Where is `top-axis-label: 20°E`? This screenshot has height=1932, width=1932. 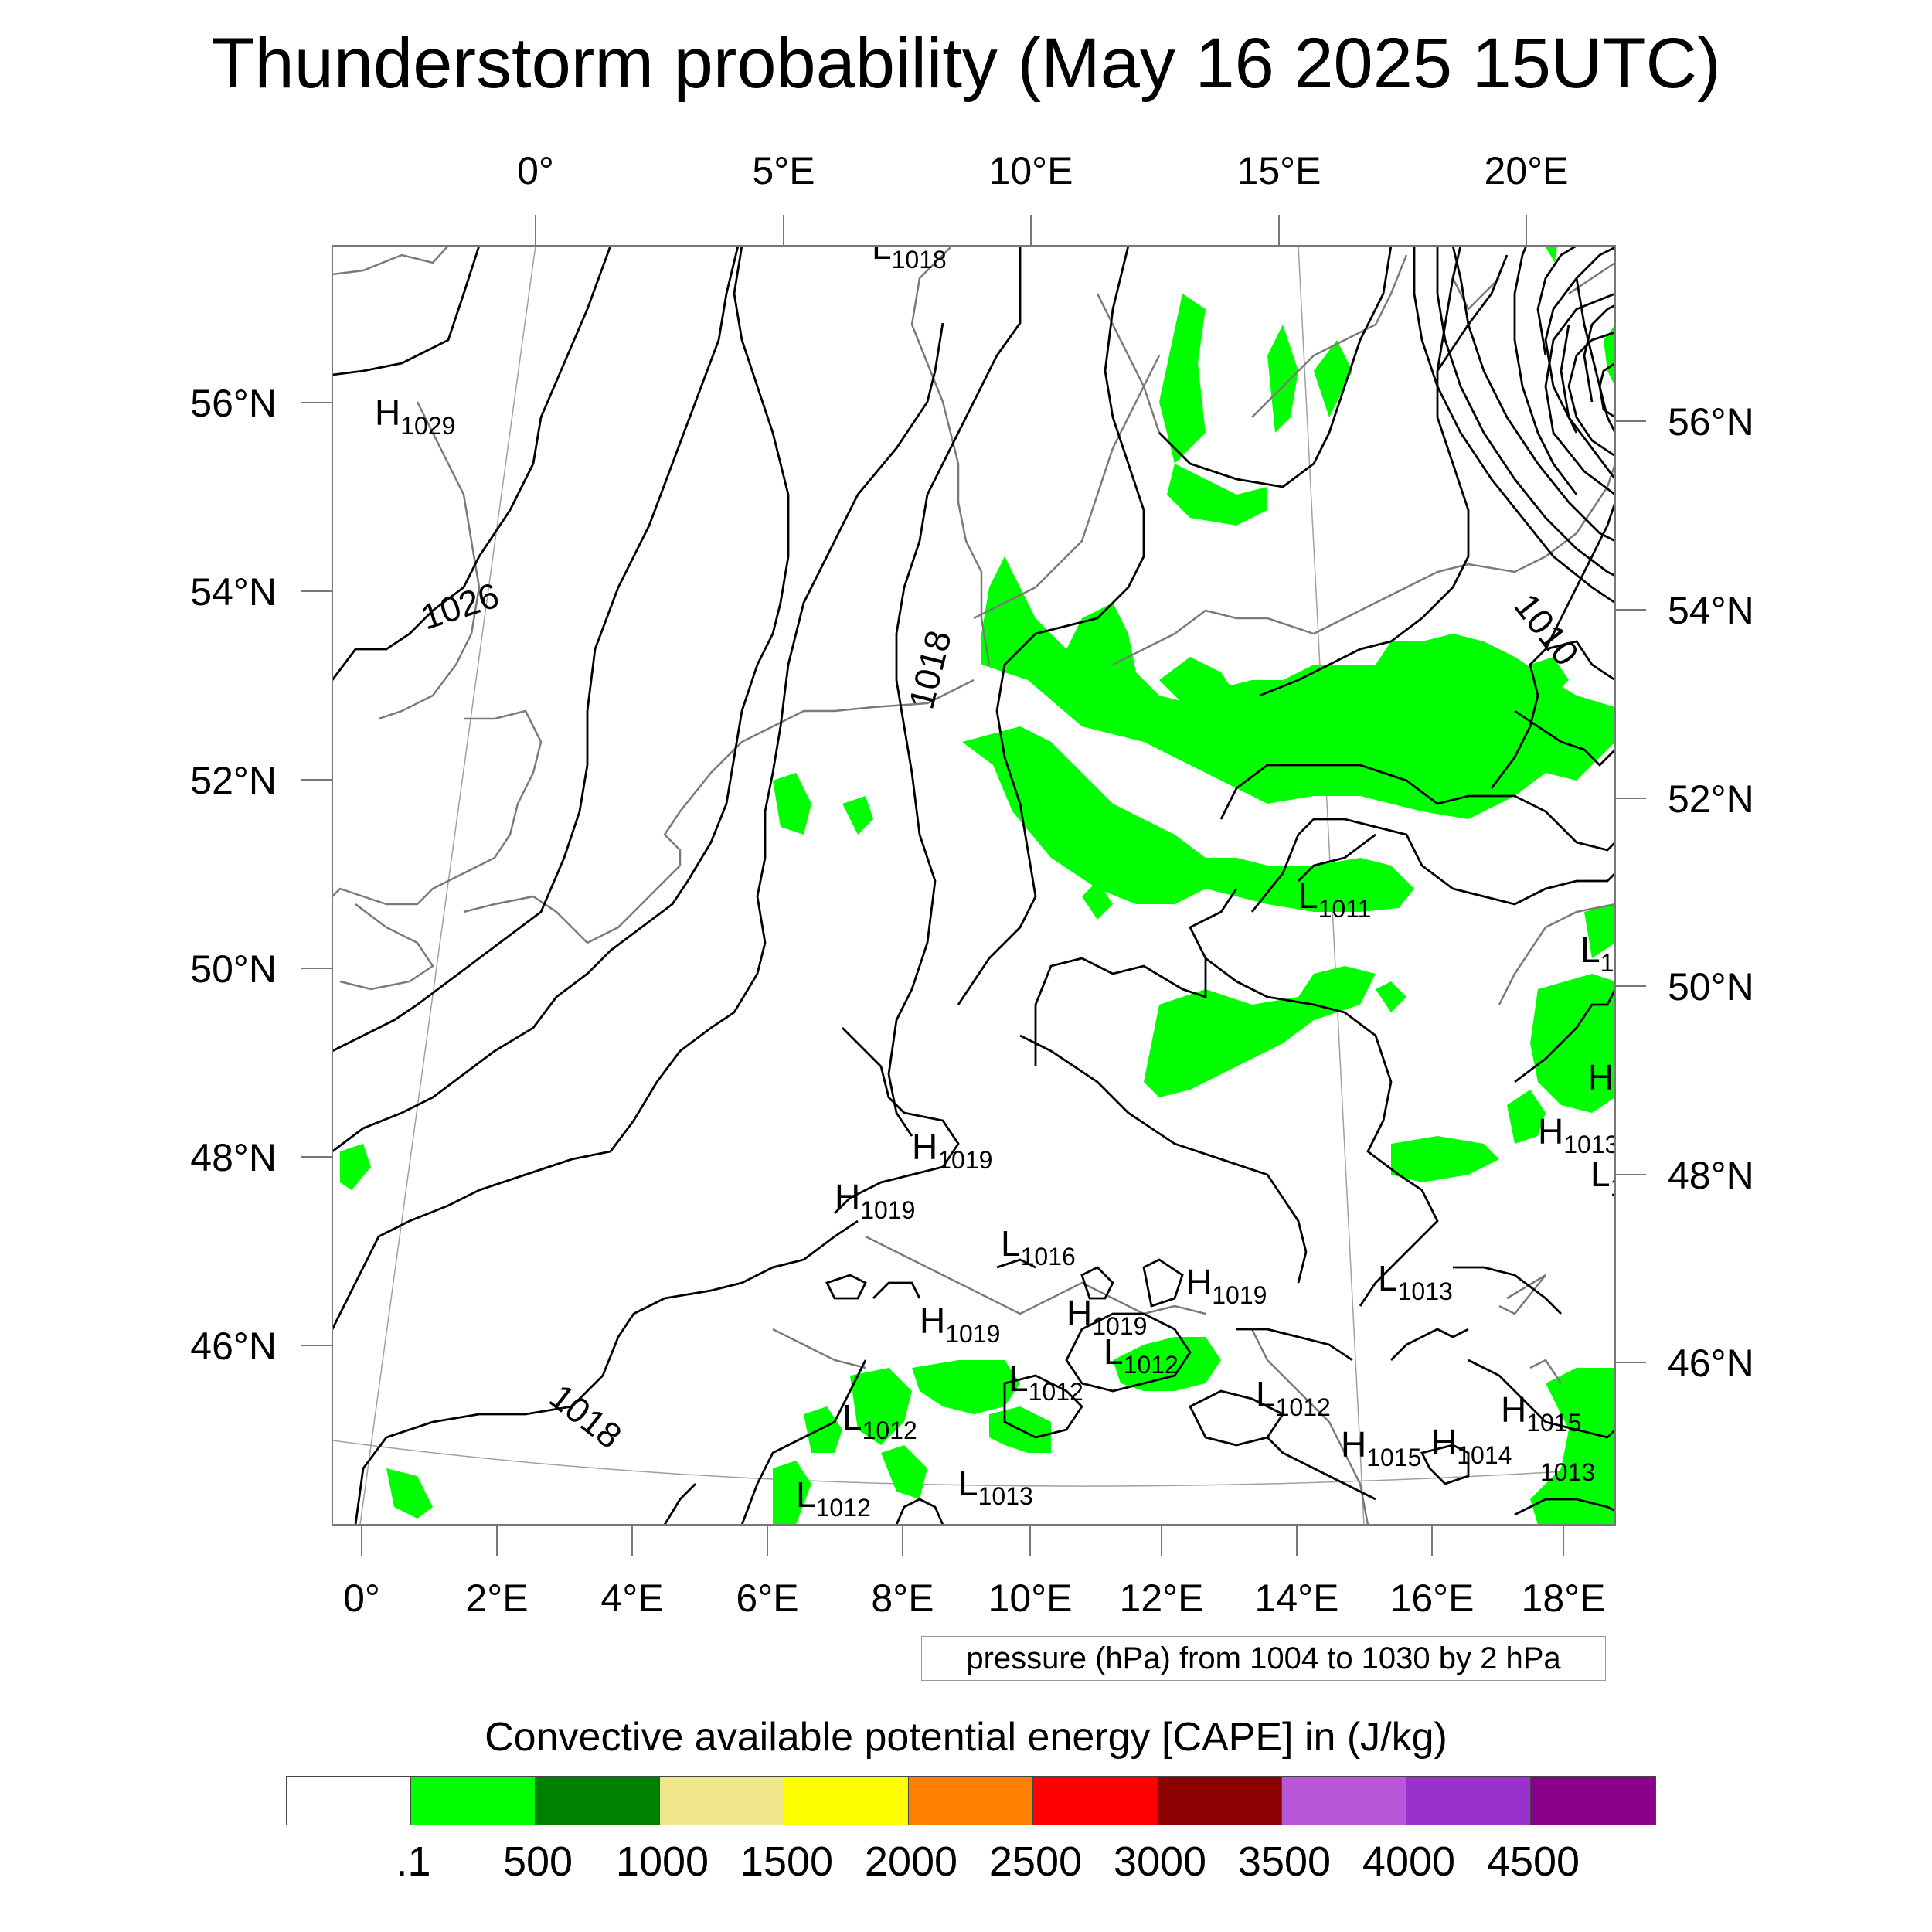 top-axis-label: 20°E is located at coordinates (1527, 170).